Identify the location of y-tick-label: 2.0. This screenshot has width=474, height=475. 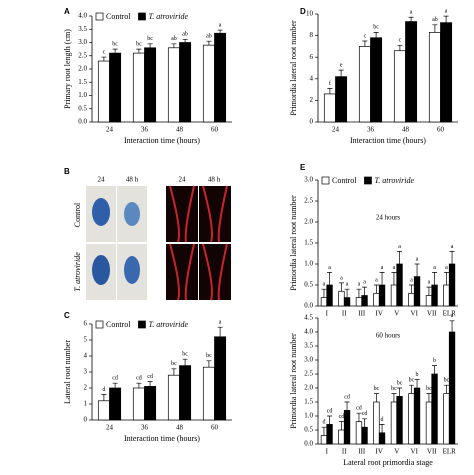
(308, 222).